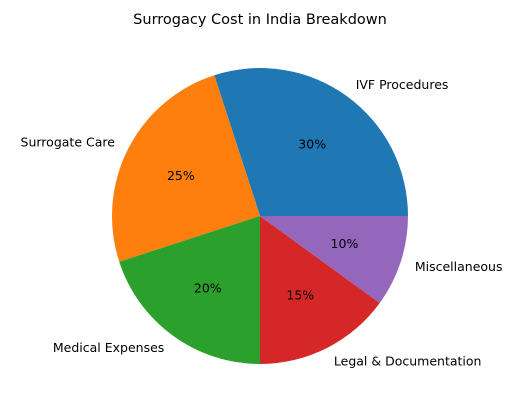 Image resolution: width=521 pixels, height=411 pixels. I want to click on chart-title: Surrogacy Cost in India Breakdown, so click(260, 20).